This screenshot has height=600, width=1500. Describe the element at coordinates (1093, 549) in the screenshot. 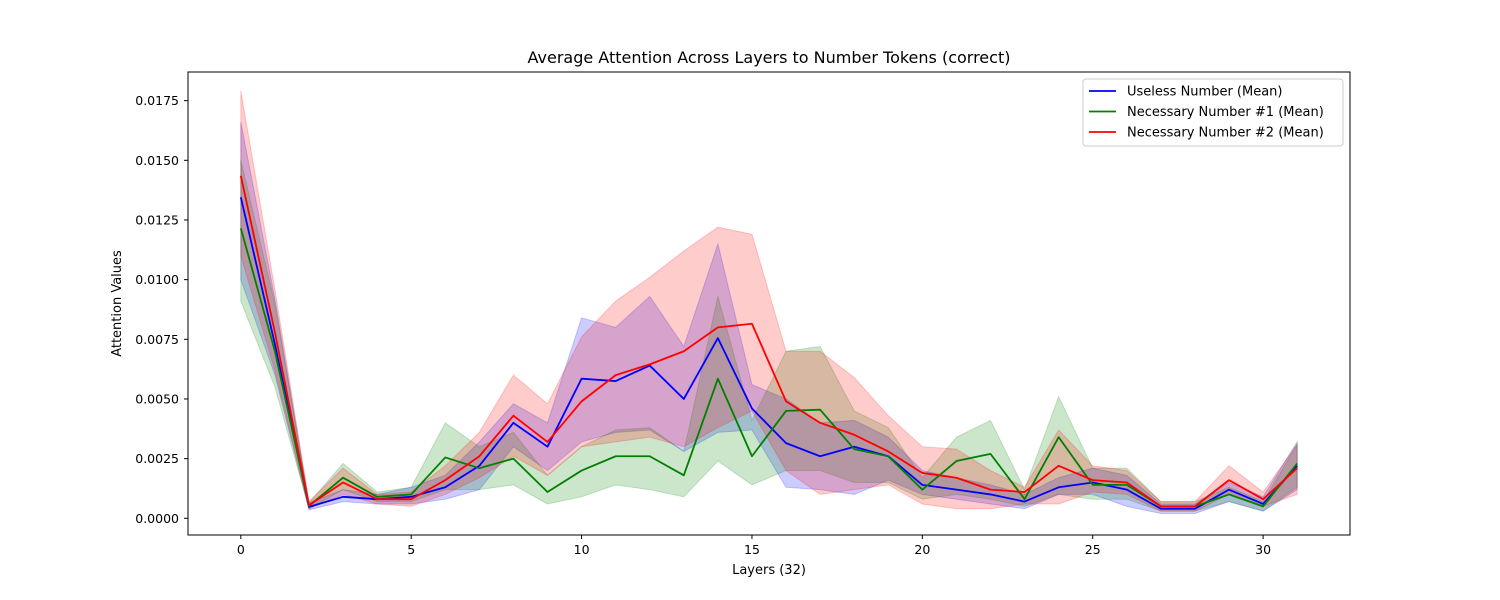

I see `x-tick-label: 25` at that location.